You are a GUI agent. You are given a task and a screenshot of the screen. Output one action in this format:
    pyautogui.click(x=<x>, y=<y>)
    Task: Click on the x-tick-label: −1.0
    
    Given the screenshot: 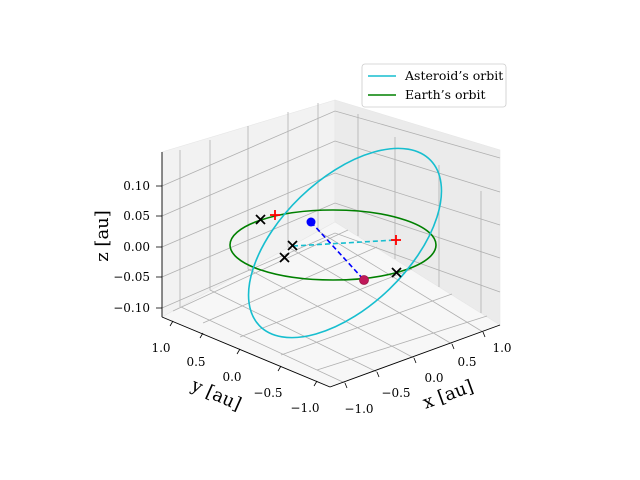 What is the action you would take?
    pyautogui.click(x=358, y=409)
    